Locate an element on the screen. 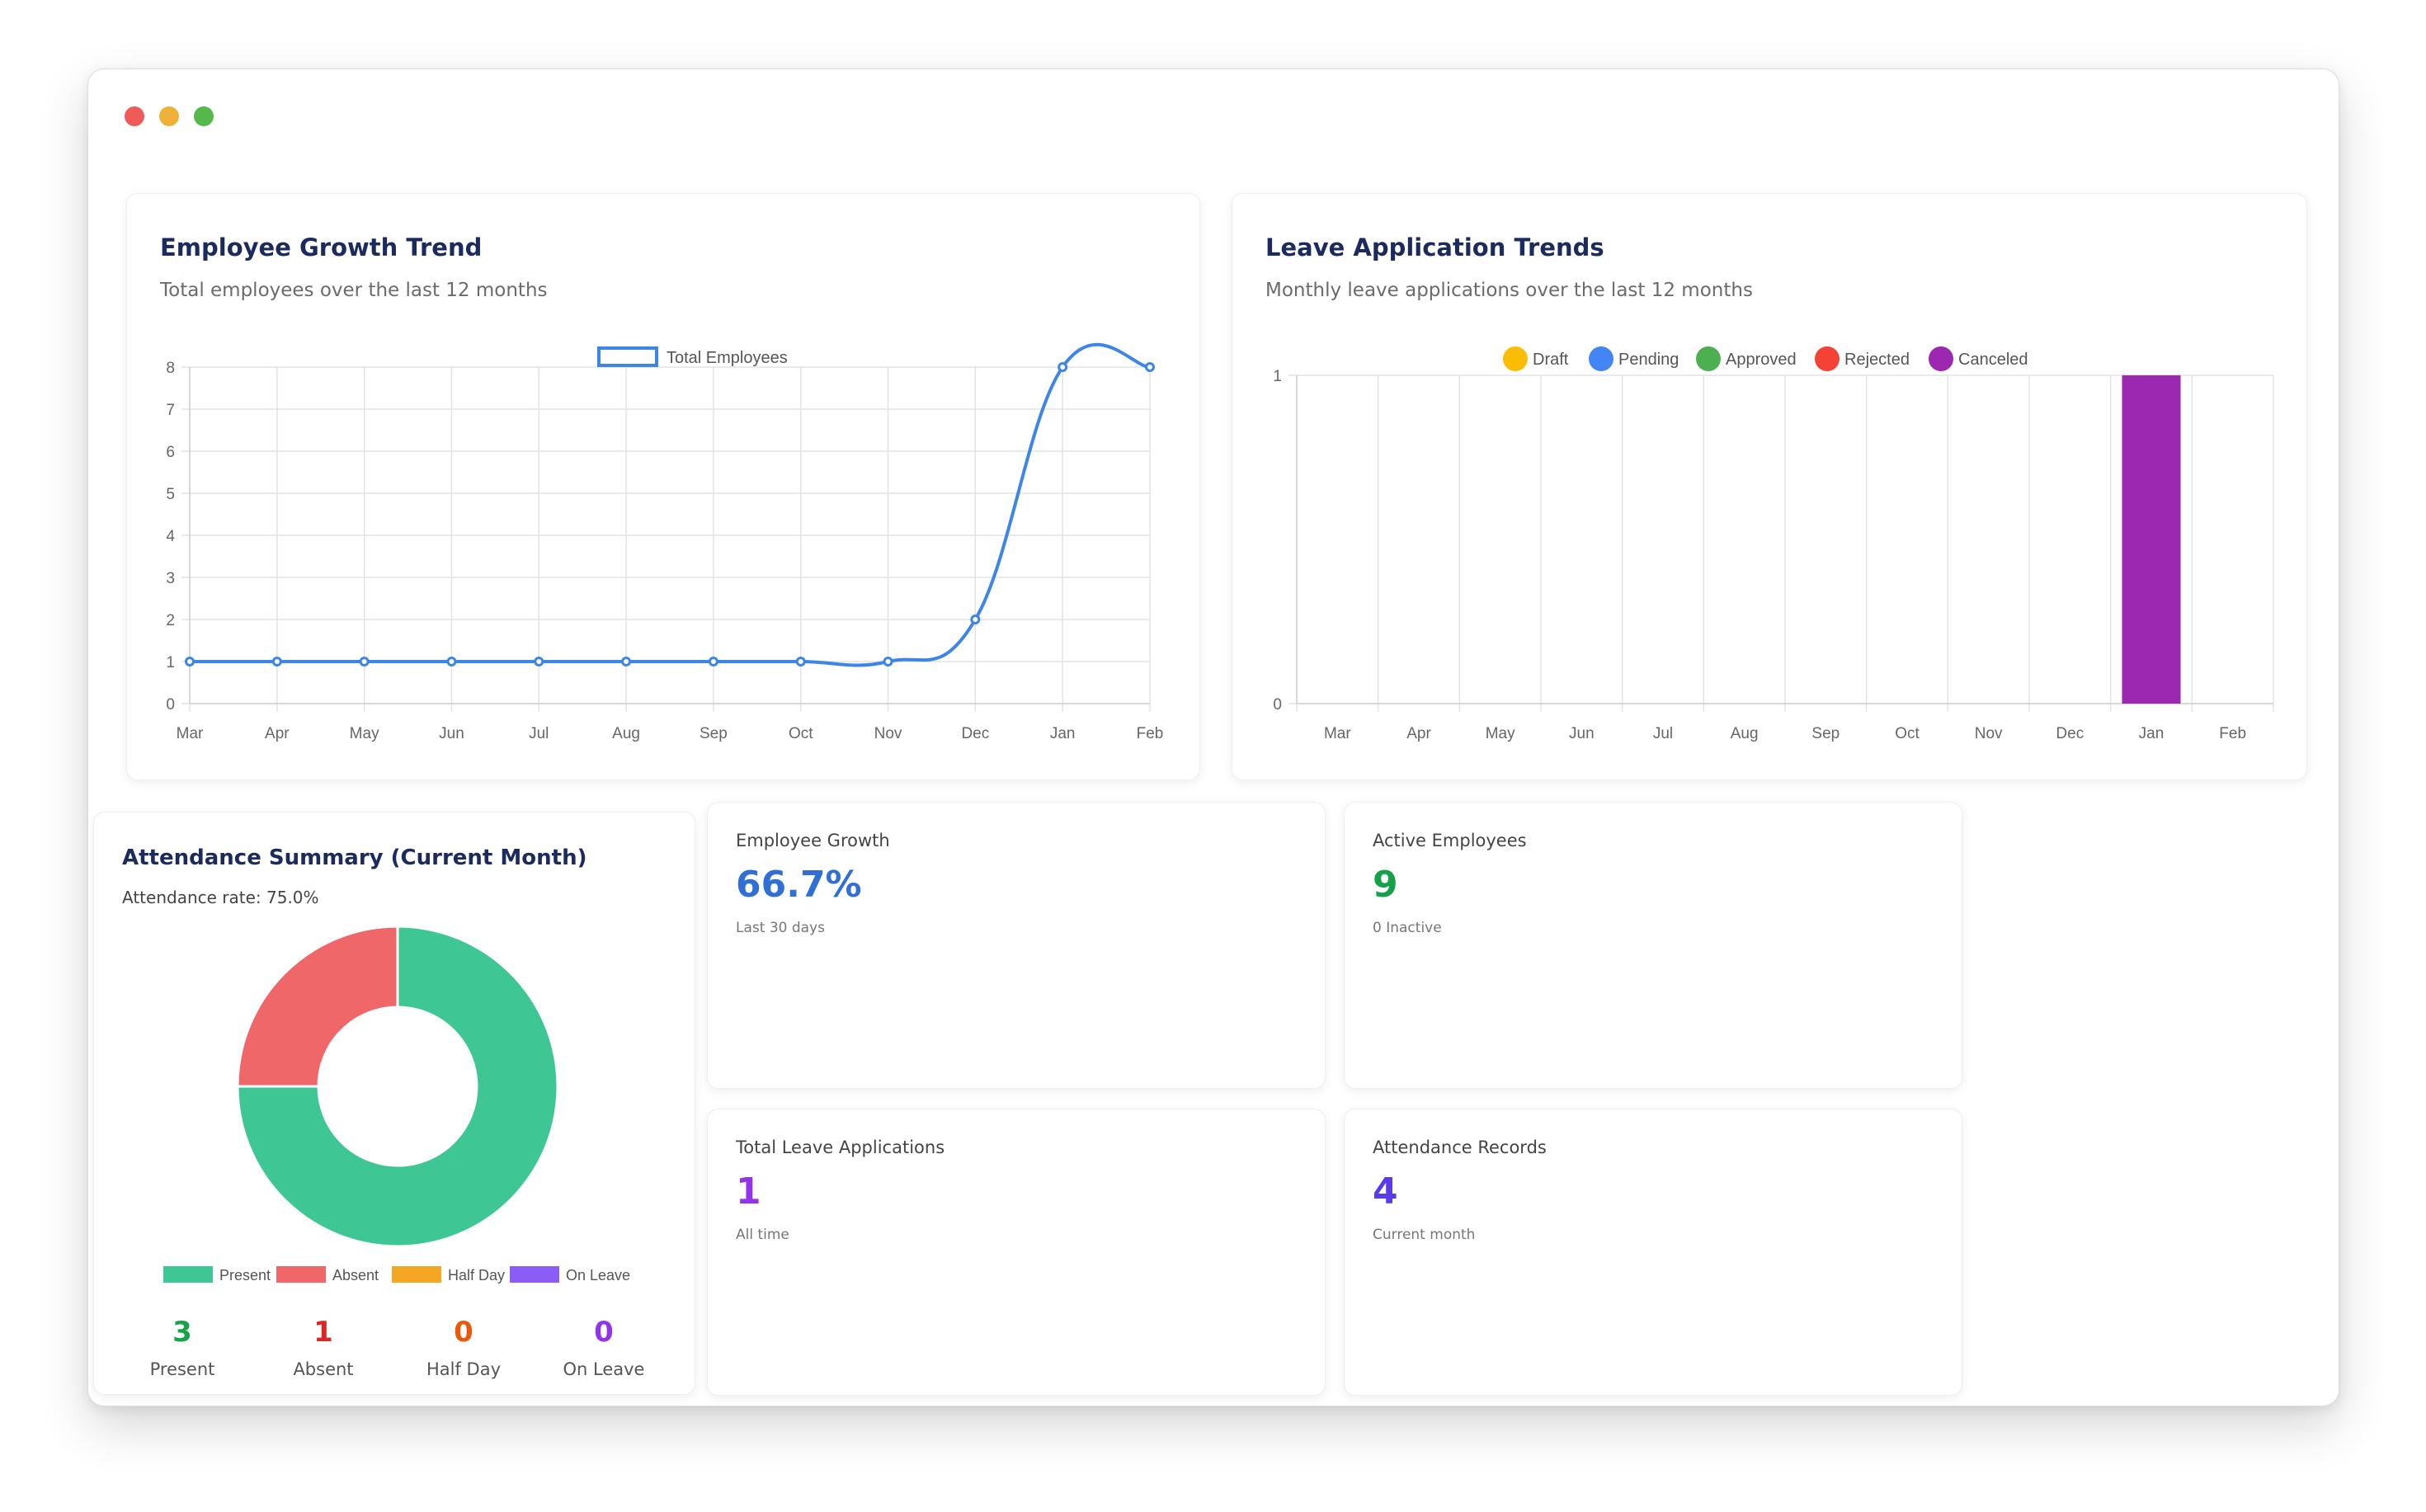 Image resolution: width=2426 pixels, height=1512 pixels. legend-swatch-canceled is located at coordinates (1941, 358).